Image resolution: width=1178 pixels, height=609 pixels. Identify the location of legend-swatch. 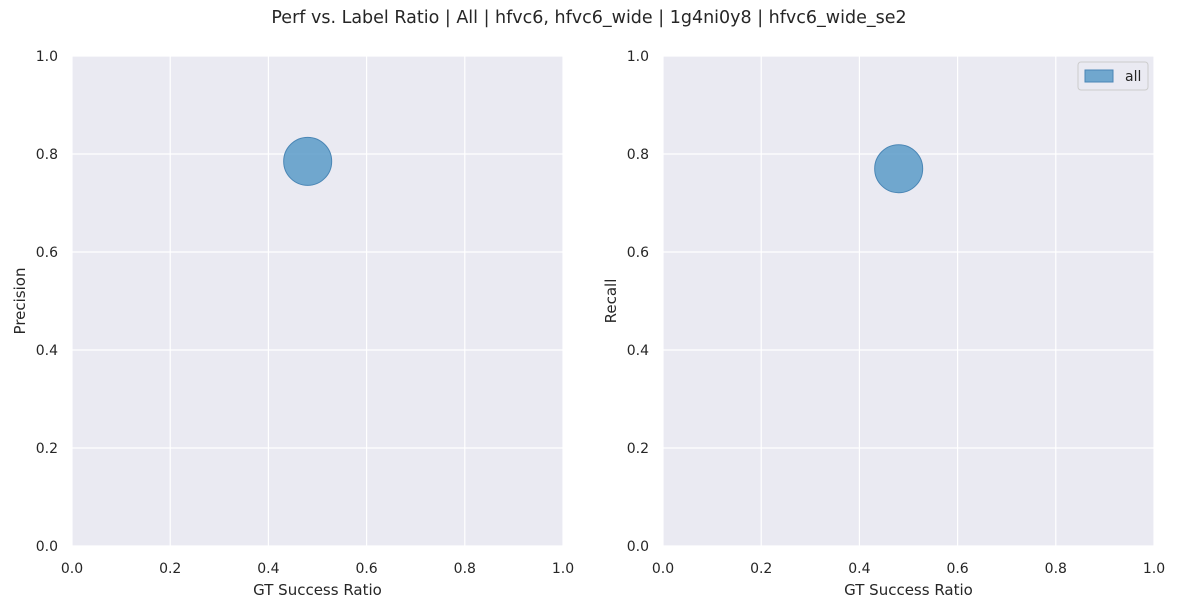
(1099, 76).